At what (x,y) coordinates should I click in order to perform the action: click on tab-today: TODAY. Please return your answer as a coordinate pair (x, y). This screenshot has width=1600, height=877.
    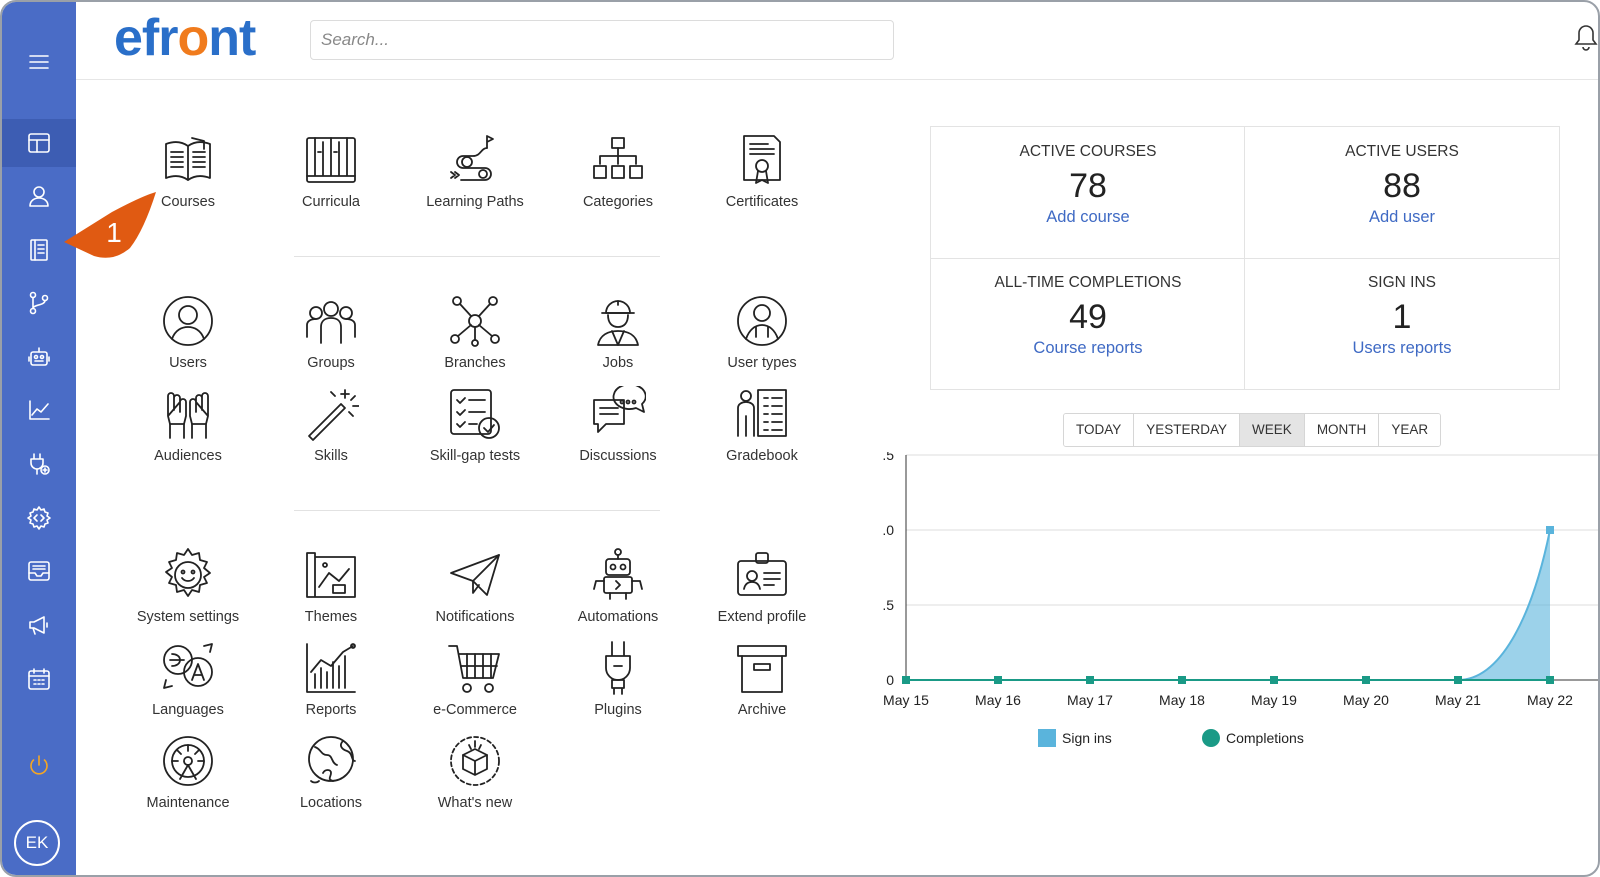
    Looking at the image, I should click on (1099, 430).